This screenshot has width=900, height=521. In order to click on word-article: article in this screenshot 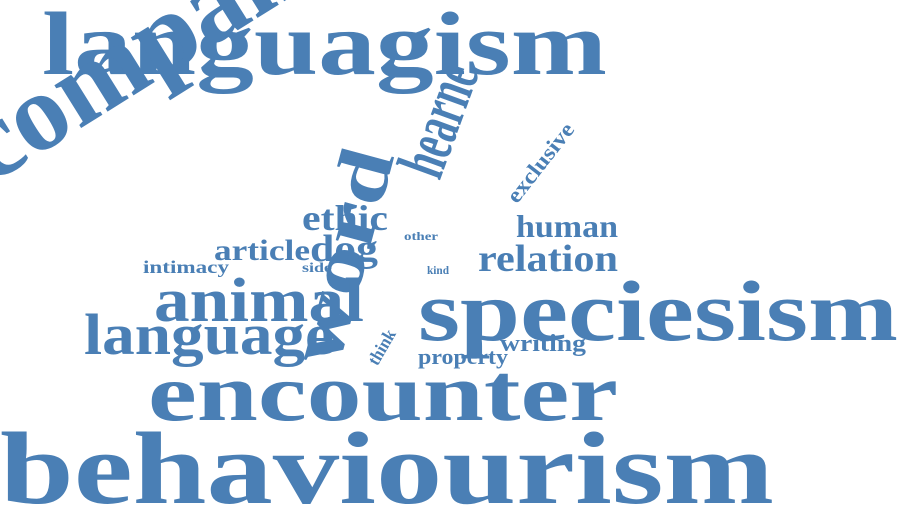, I will do `click(262, 250)`.